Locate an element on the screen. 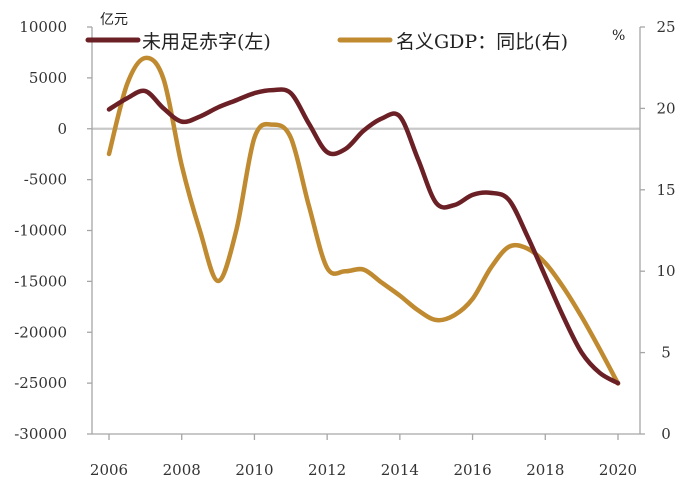 The height and width of the screenshot is (496, 700). x-axis-tick-label: 2020 is located at coordinates (618, 470).